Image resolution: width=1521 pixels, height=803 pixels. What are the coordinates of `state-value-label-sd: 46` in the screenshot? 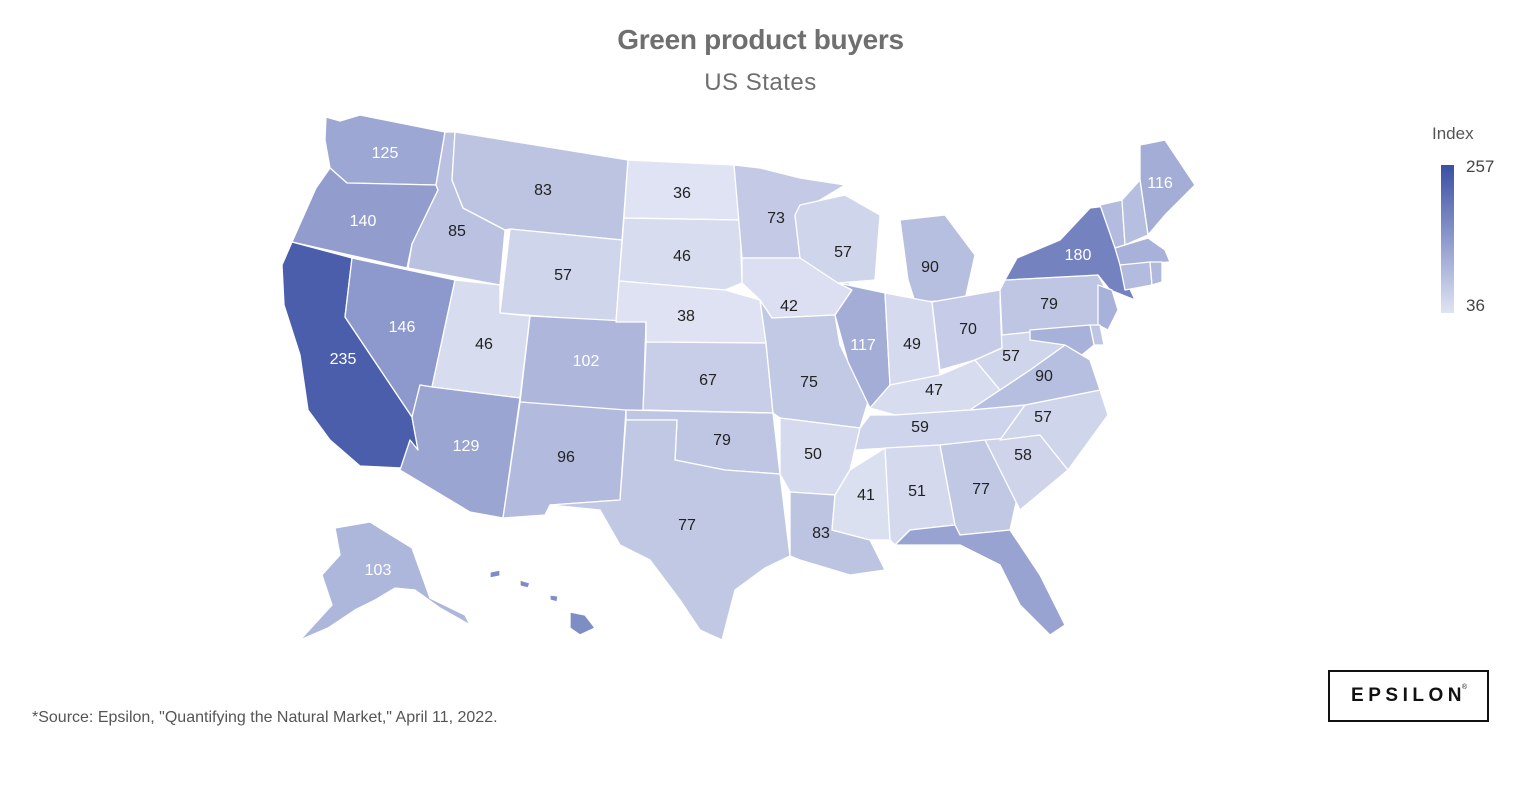 It's located at (682, 256).